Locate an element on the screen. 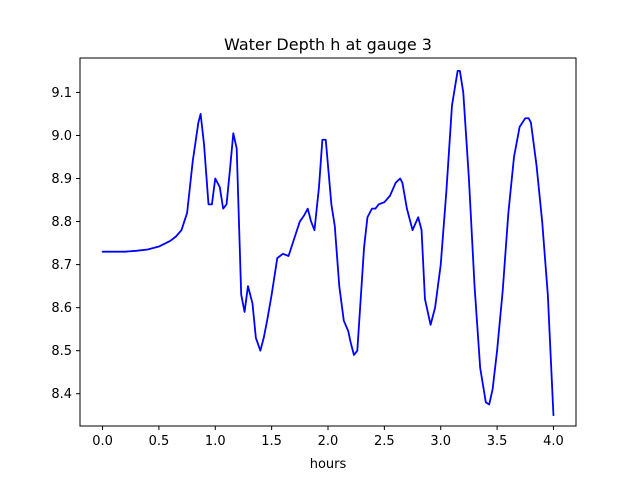 The image size is (640, 485). x-tick-label: 3.0 is located at coordinates (440, 441).